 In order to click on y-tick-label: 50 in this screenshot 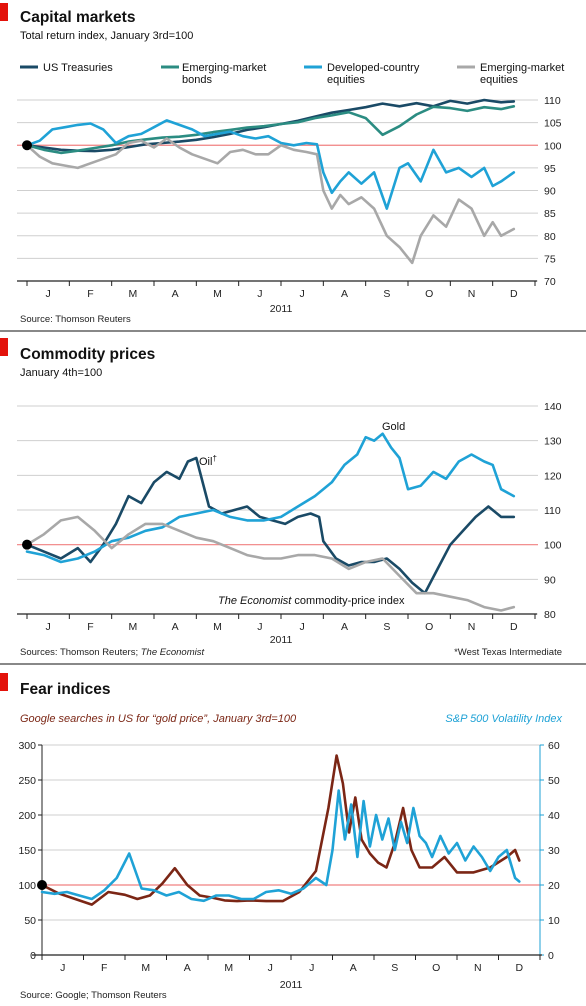, I will do `click(30, 921)`.